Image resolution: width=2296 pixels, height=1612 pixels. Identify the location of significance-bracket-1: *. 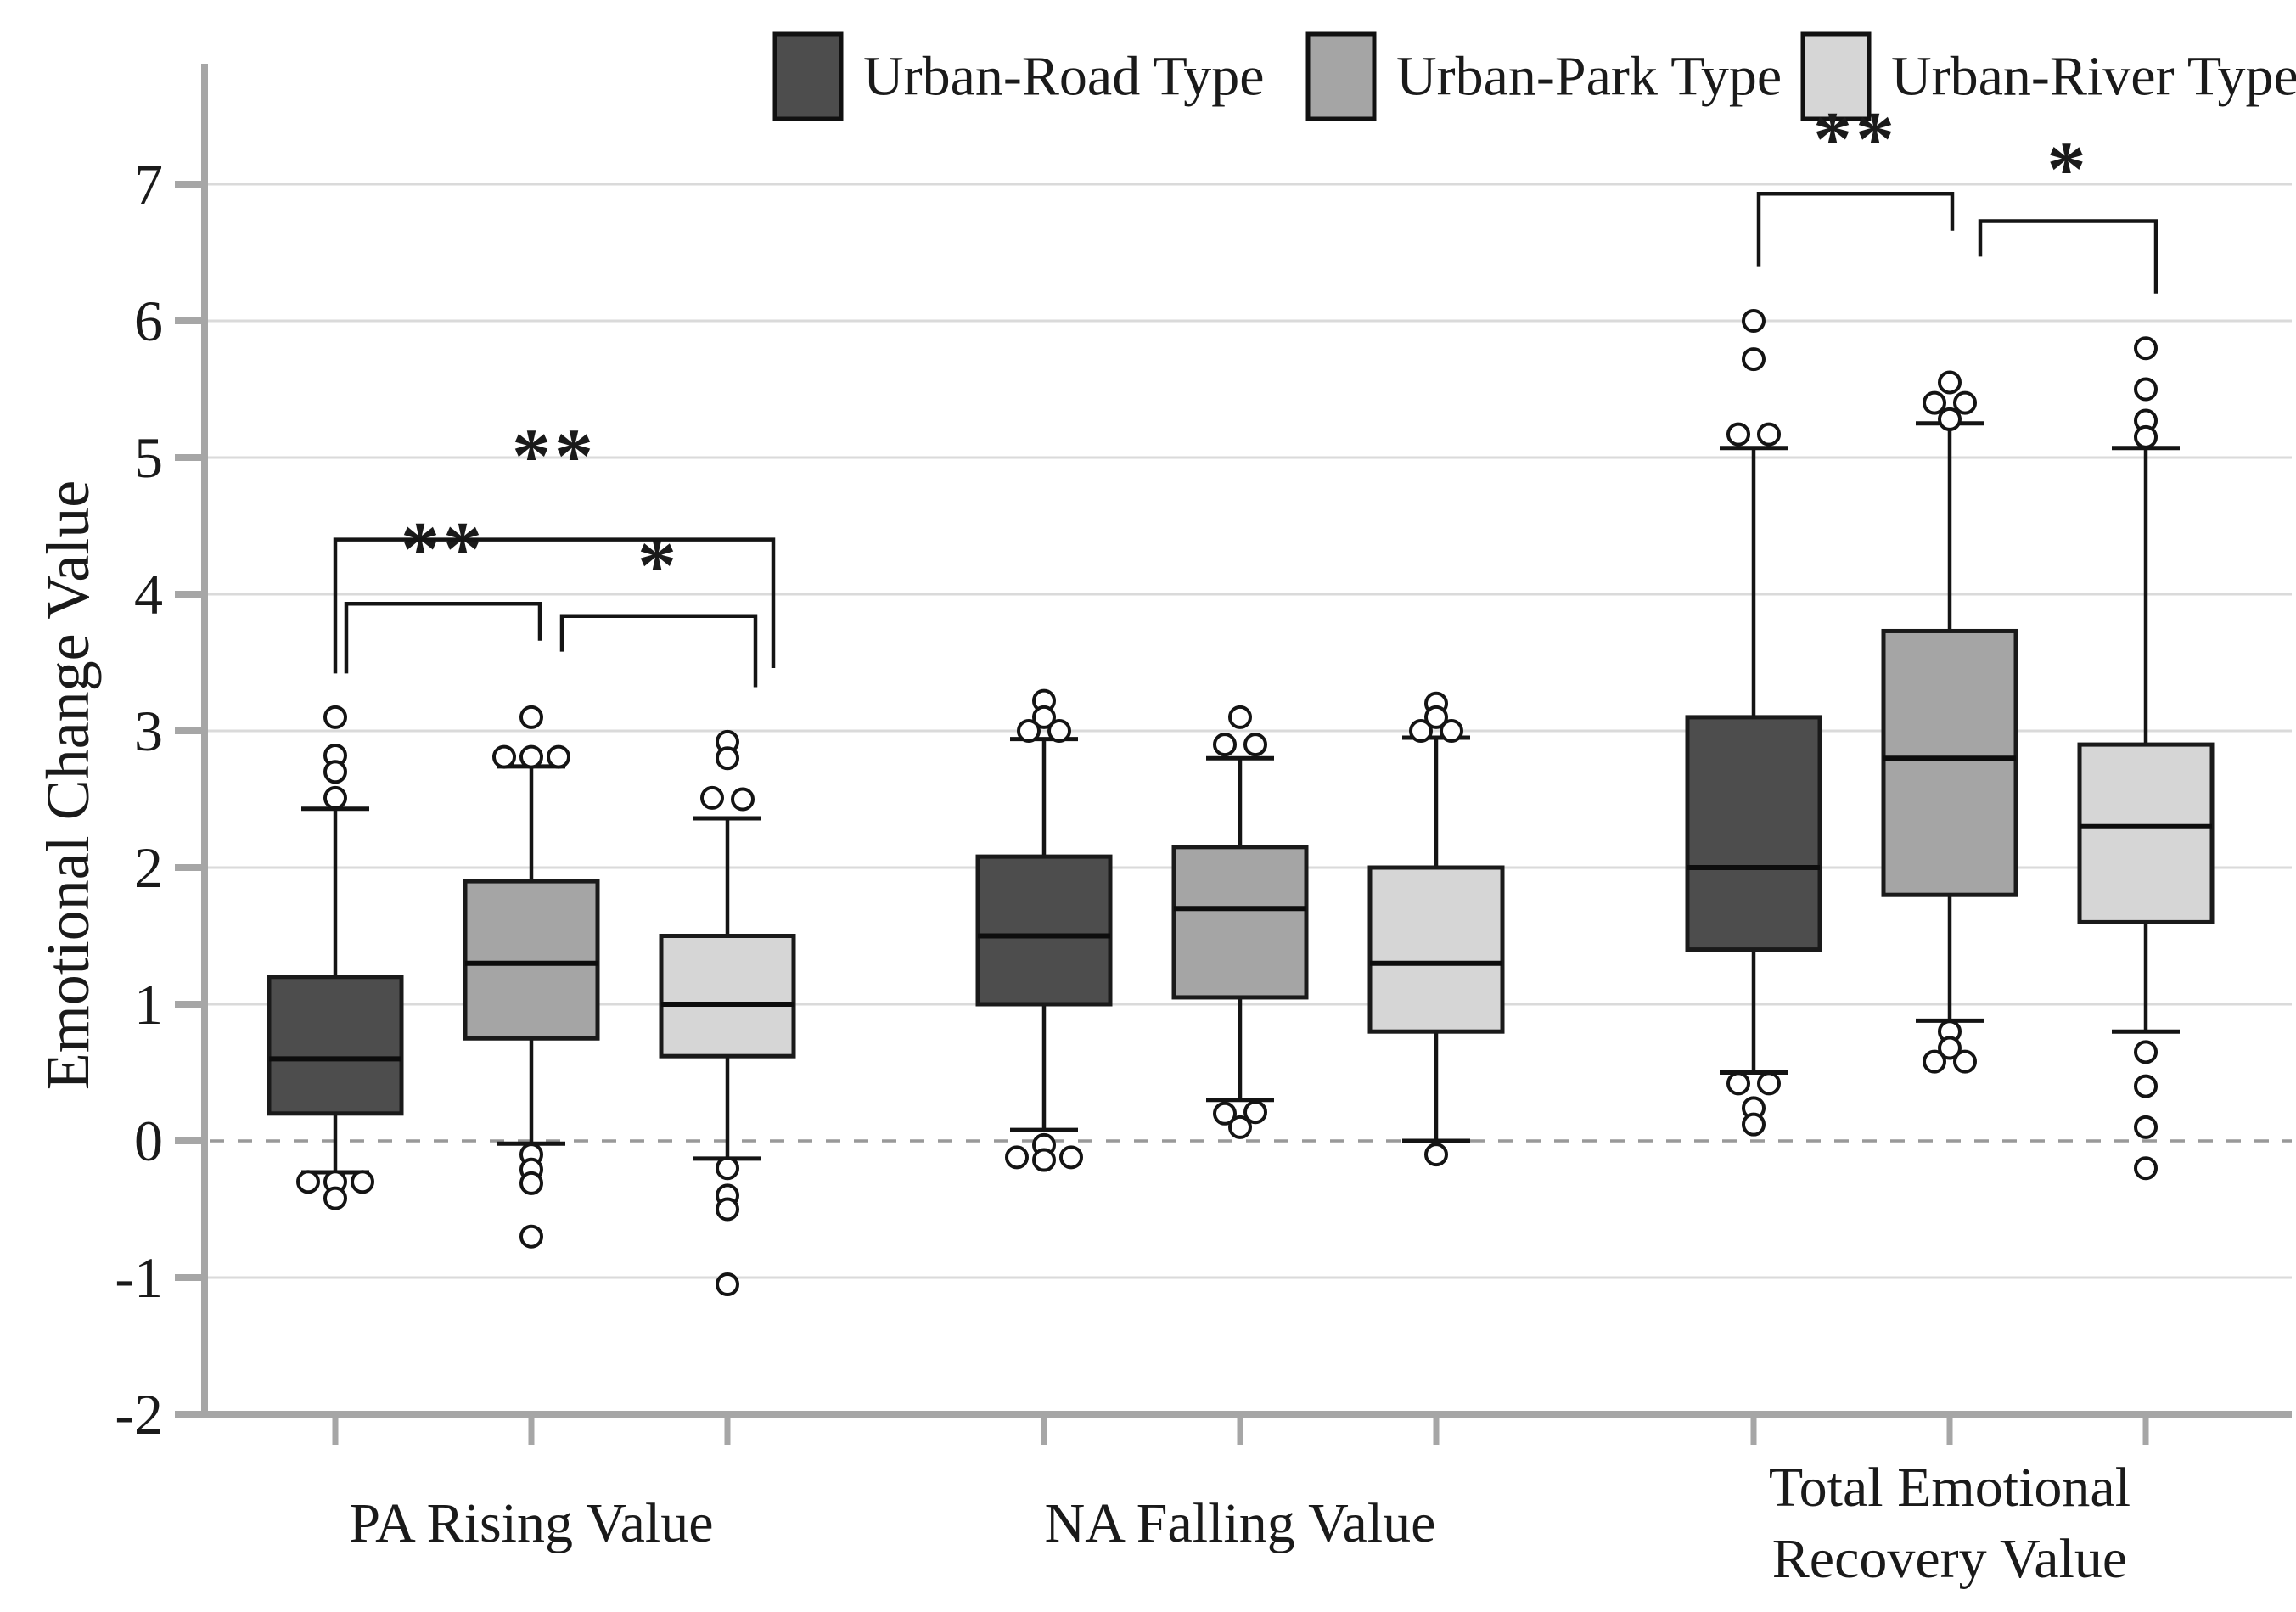
(658, 605).